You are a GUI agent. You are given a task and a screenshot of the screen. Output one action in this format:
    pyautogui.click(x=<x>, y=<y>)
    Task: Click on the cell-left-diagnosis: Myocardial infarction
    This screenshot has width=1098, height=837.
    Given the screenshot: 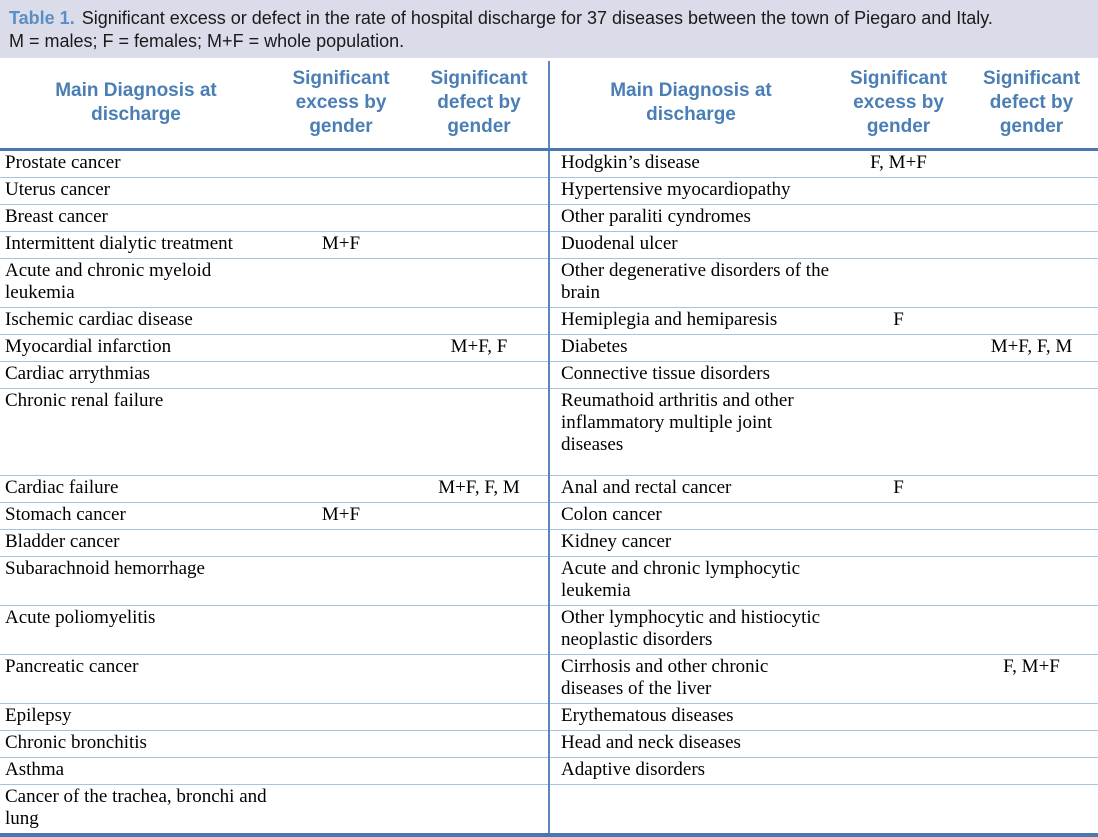 What is the action you would take?
    pyautogui.click(x=136, y=348)
    